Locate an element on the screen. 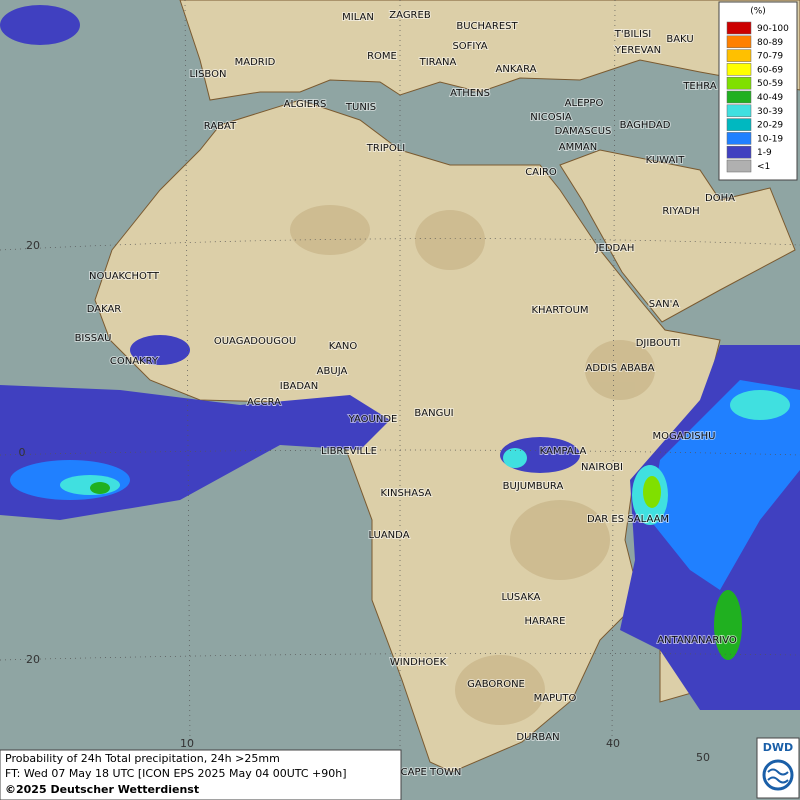  city-label: MAPUTO is located at coordinates (555, 698).